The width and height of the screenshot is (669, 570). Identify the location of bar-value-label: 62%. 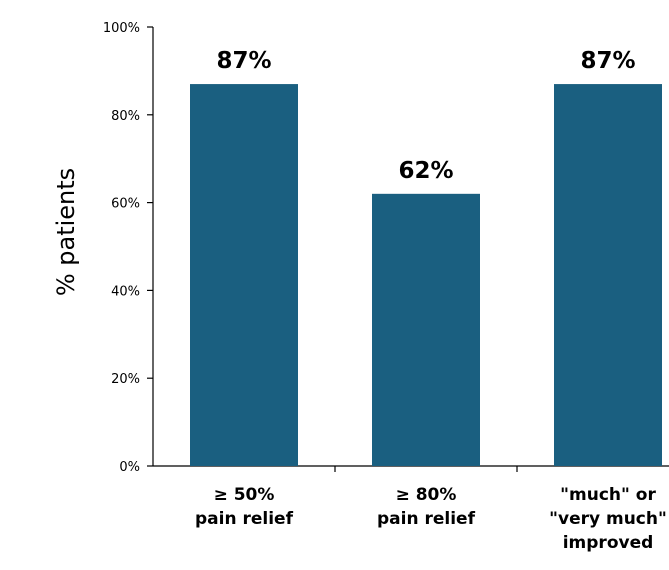
(425, 171).